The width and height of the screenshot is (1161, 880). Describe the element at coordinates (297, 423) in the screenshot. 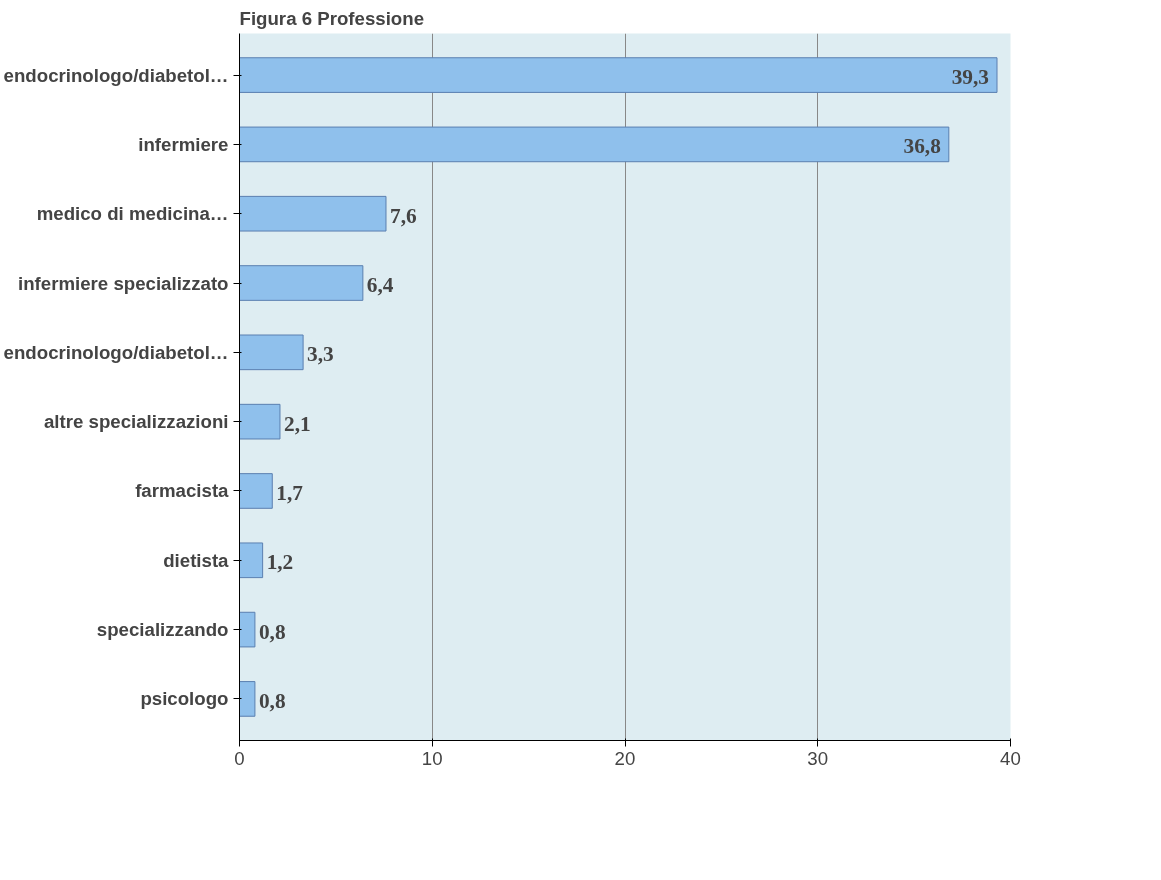

I see `data-label: 2,1` at that location.